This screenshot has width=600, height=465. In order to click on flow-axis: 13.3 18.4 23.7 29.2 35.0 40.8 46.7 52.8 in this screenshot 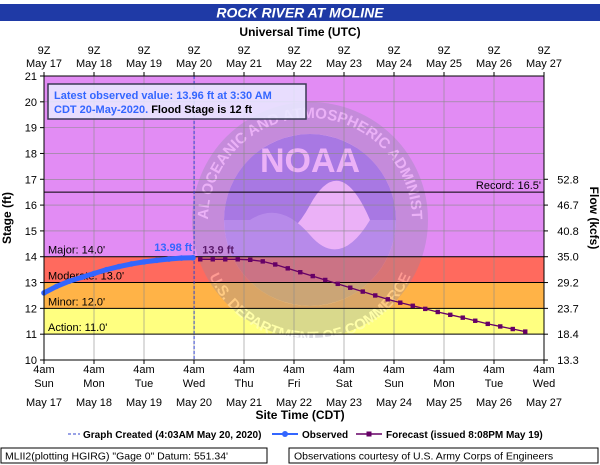, I will do `click(561, 270)`.